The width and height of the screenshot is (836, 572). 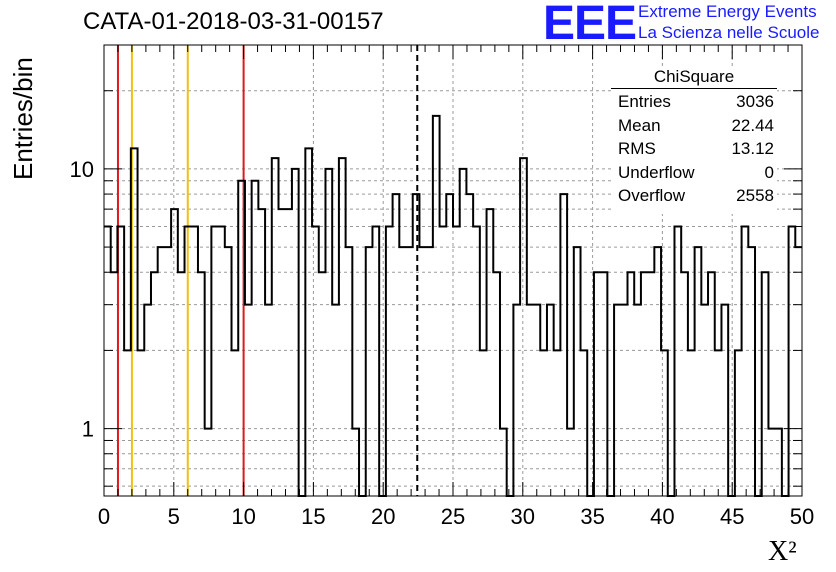 I want to click on stats-row-underflow: Underflow 0, so click(x=694, y=173).